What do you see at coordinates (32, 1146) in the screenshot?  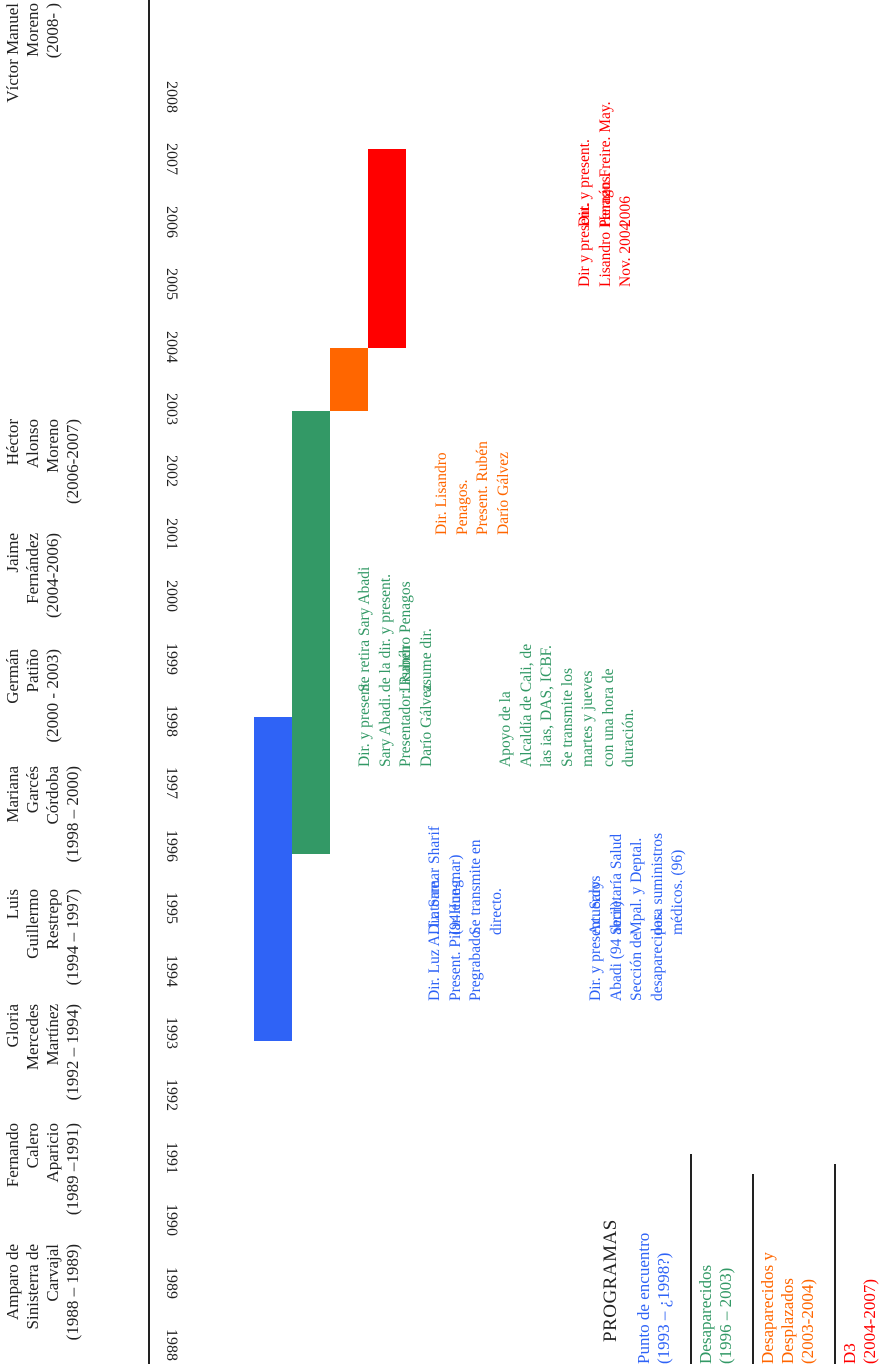 I see `mayor-label-line: Calero` at bounding box center [32, 1146].